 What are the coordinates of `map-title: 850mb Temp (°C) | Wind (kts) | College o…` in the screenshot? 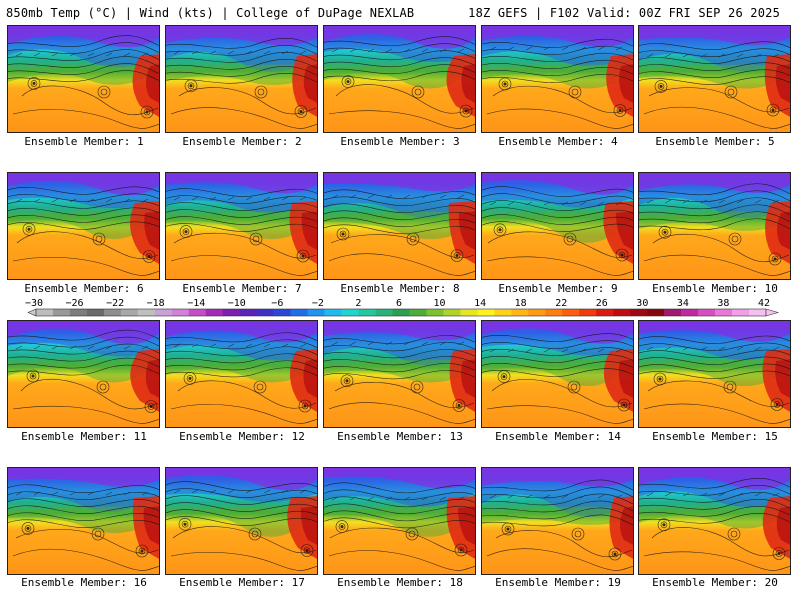 It's located at (210, 13).